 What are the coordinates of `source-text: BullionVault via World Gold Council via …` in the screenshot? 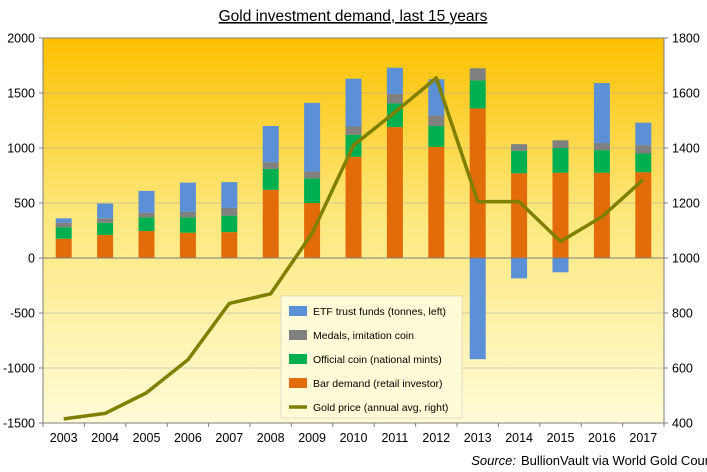 It's located at (614, 460).